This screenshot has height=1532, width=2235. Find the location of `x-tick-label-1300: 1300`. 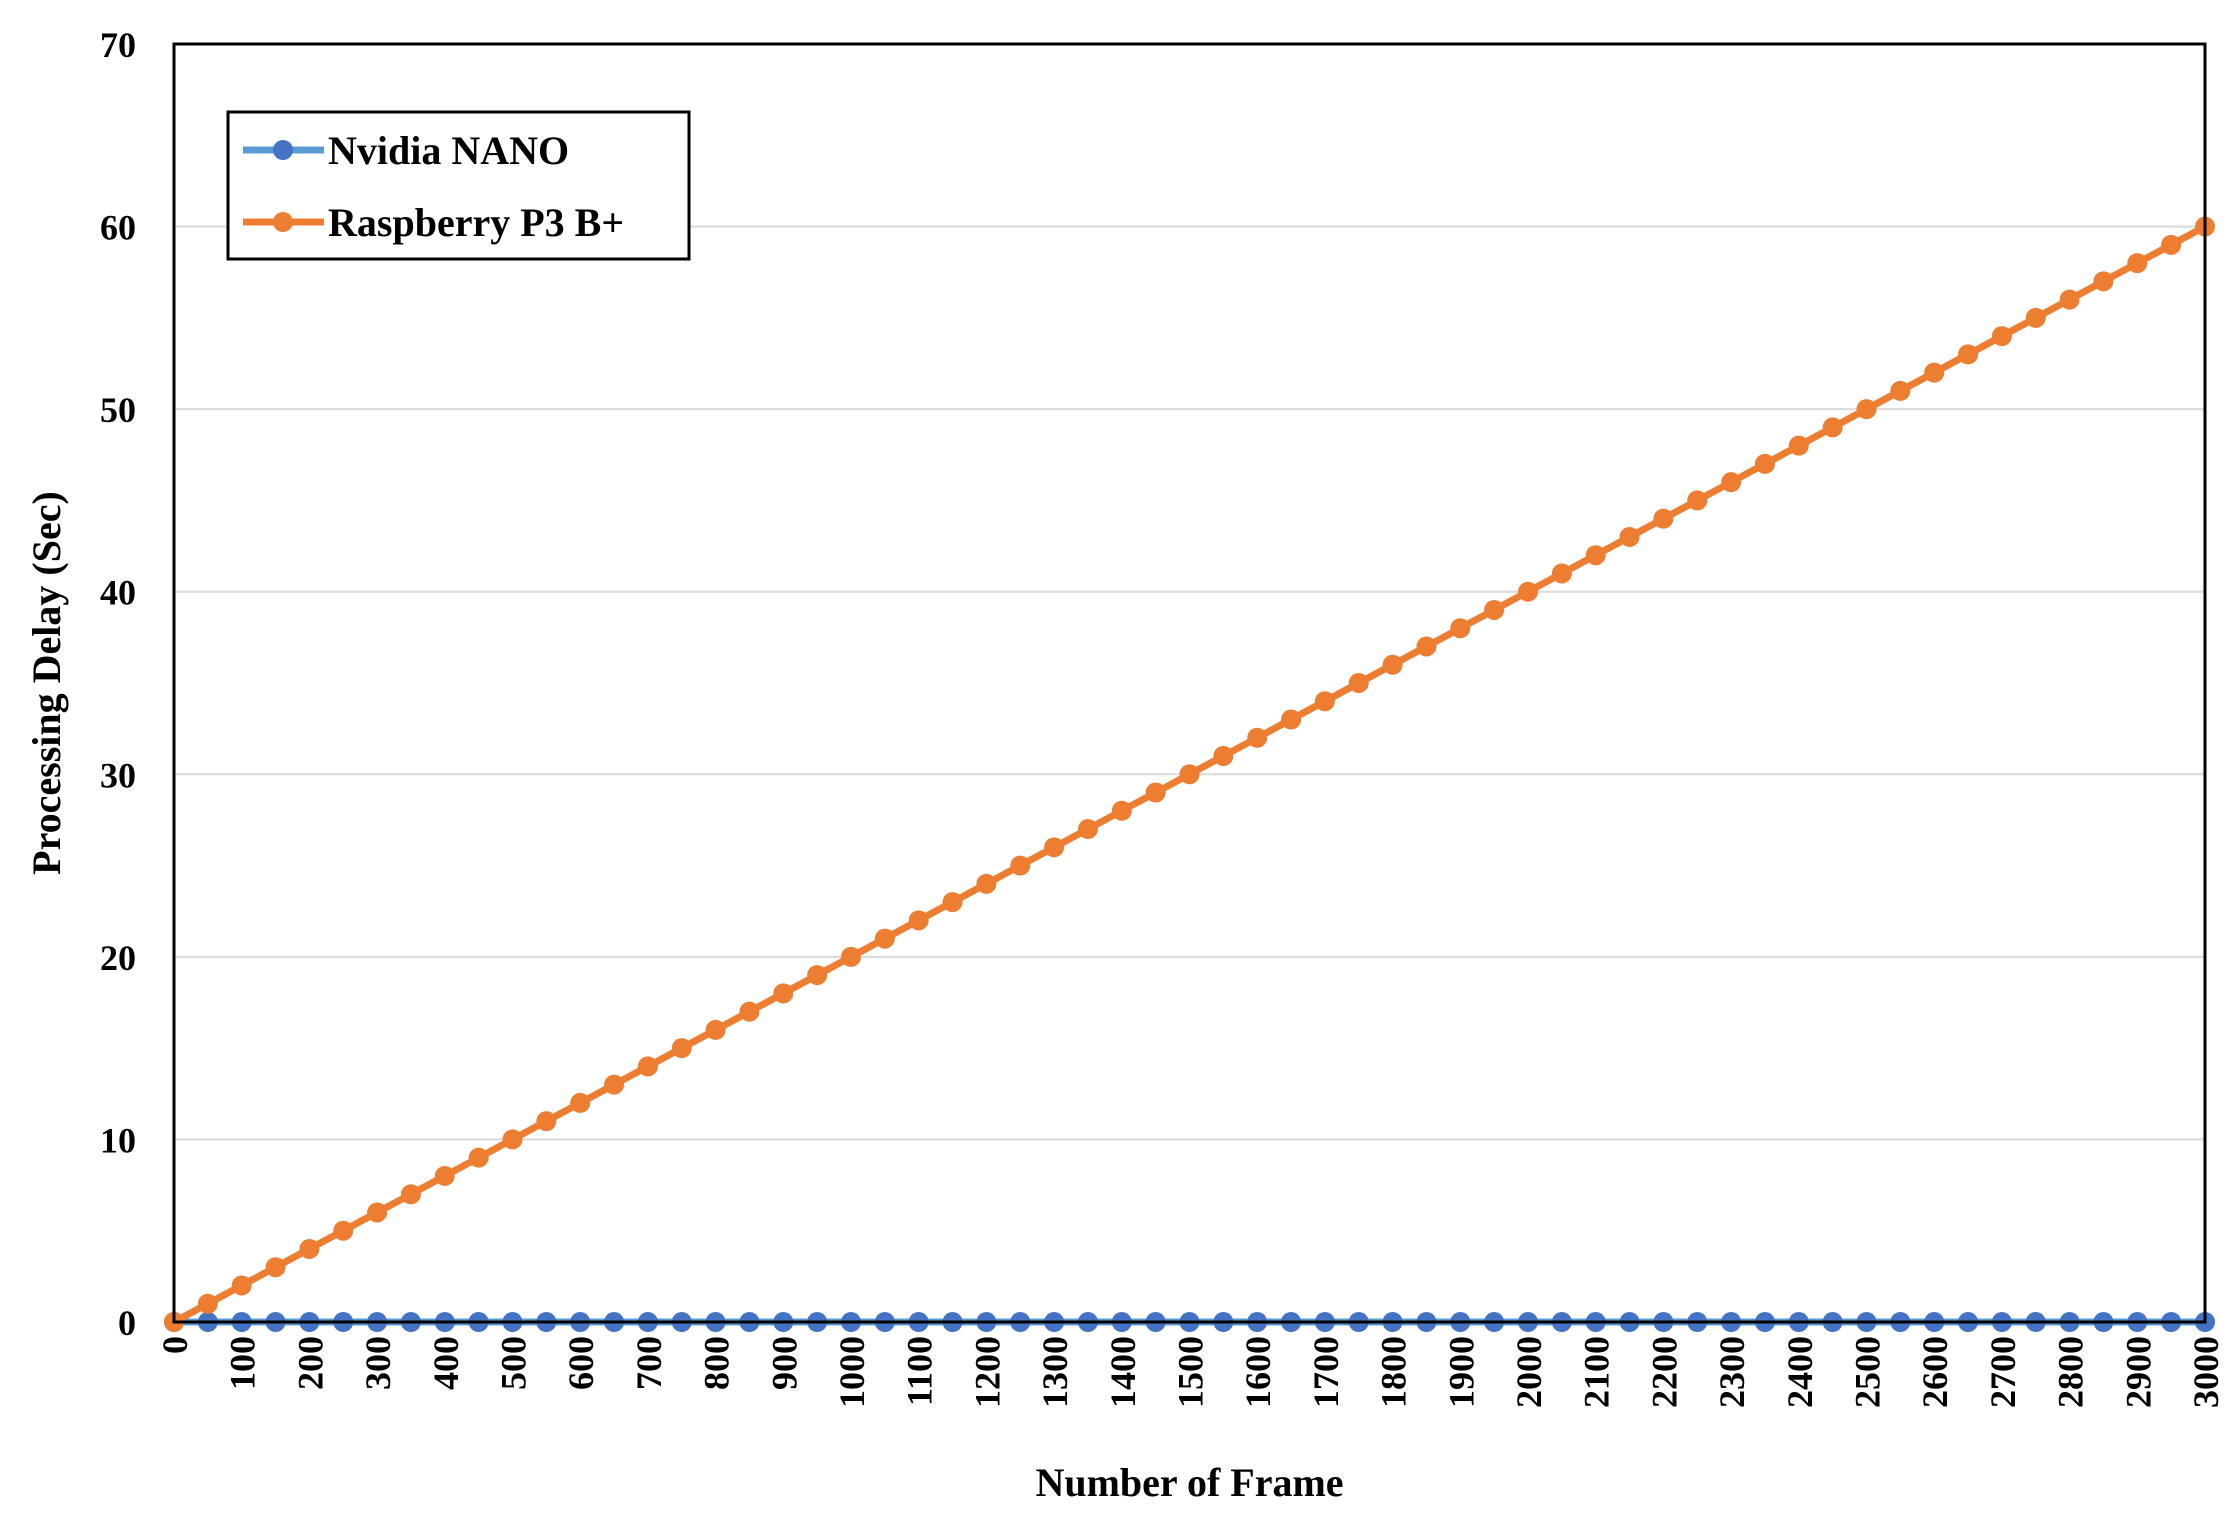

x-tick-label-1300: 1300 is located at coordinates (1055, 1372).